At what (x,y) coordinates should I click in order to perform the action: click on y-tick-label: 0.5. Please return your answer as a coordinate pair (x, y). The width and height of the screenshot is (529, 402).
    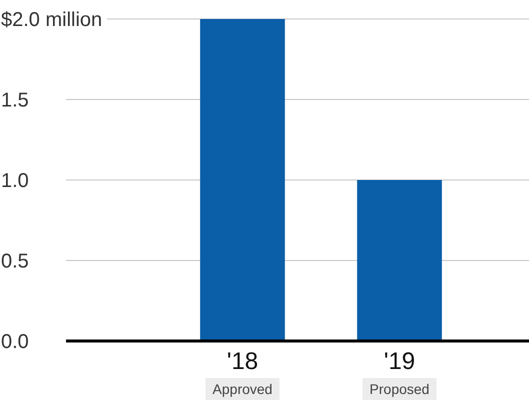
    Looking at the image, I should click on (15, 261).